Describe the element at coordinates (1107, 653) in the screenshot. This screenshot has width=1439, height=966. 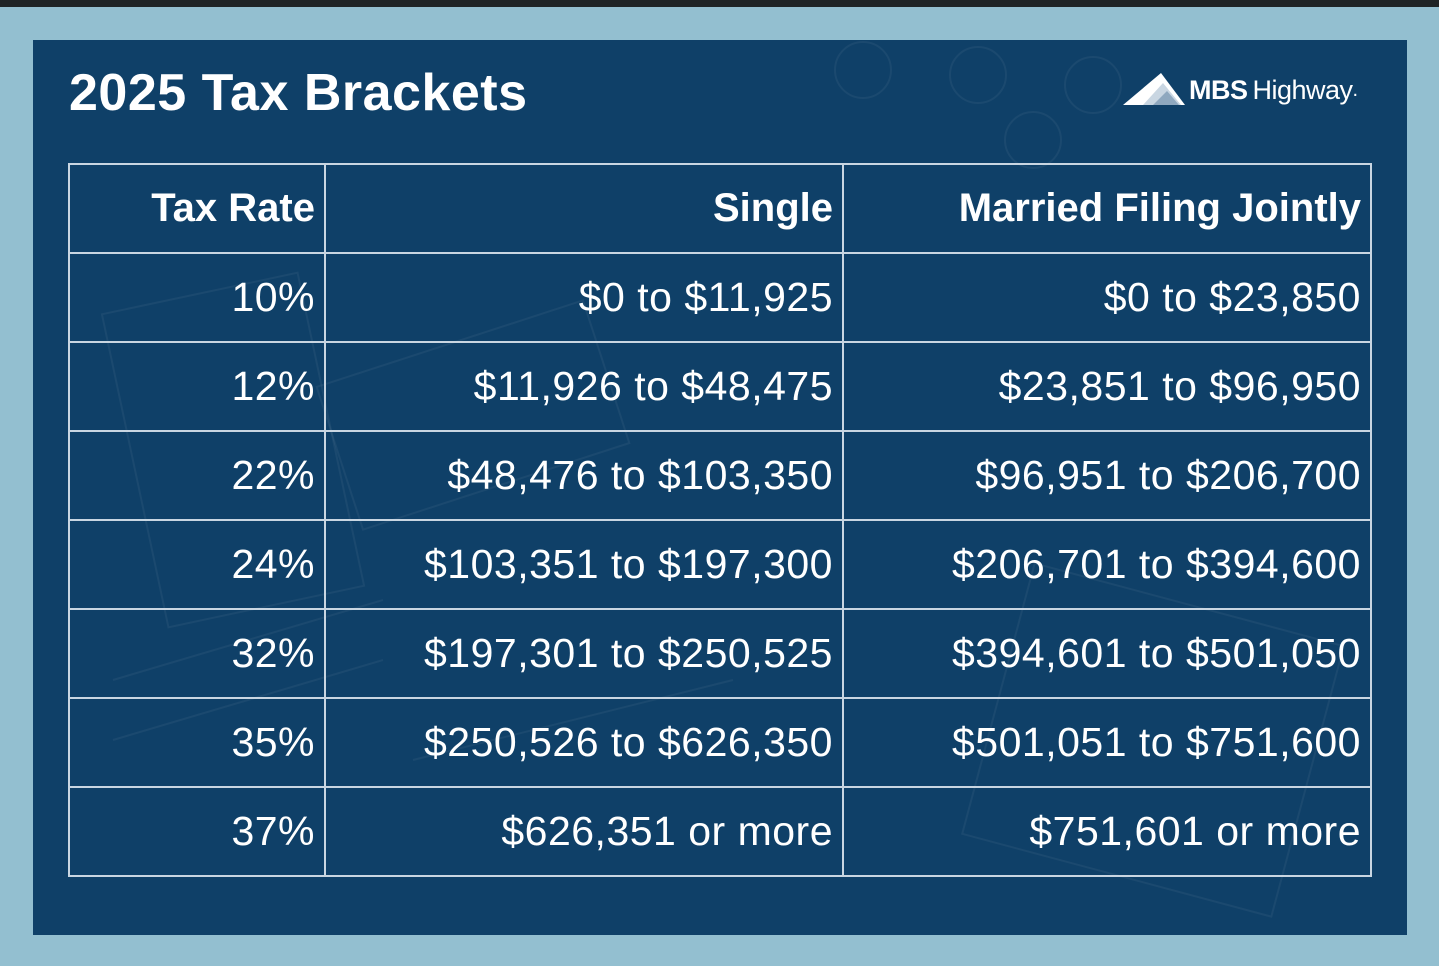
I see `married-range-cell: $394,601 to $501,050` at that location.